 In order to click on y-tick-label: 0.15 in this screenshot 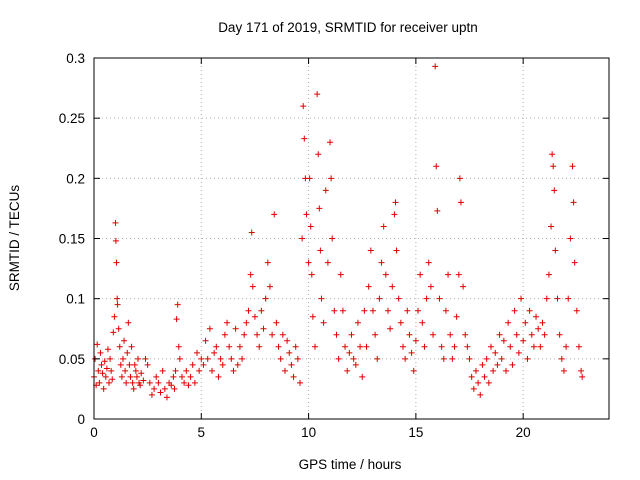, I will do `click(72, 239)`.